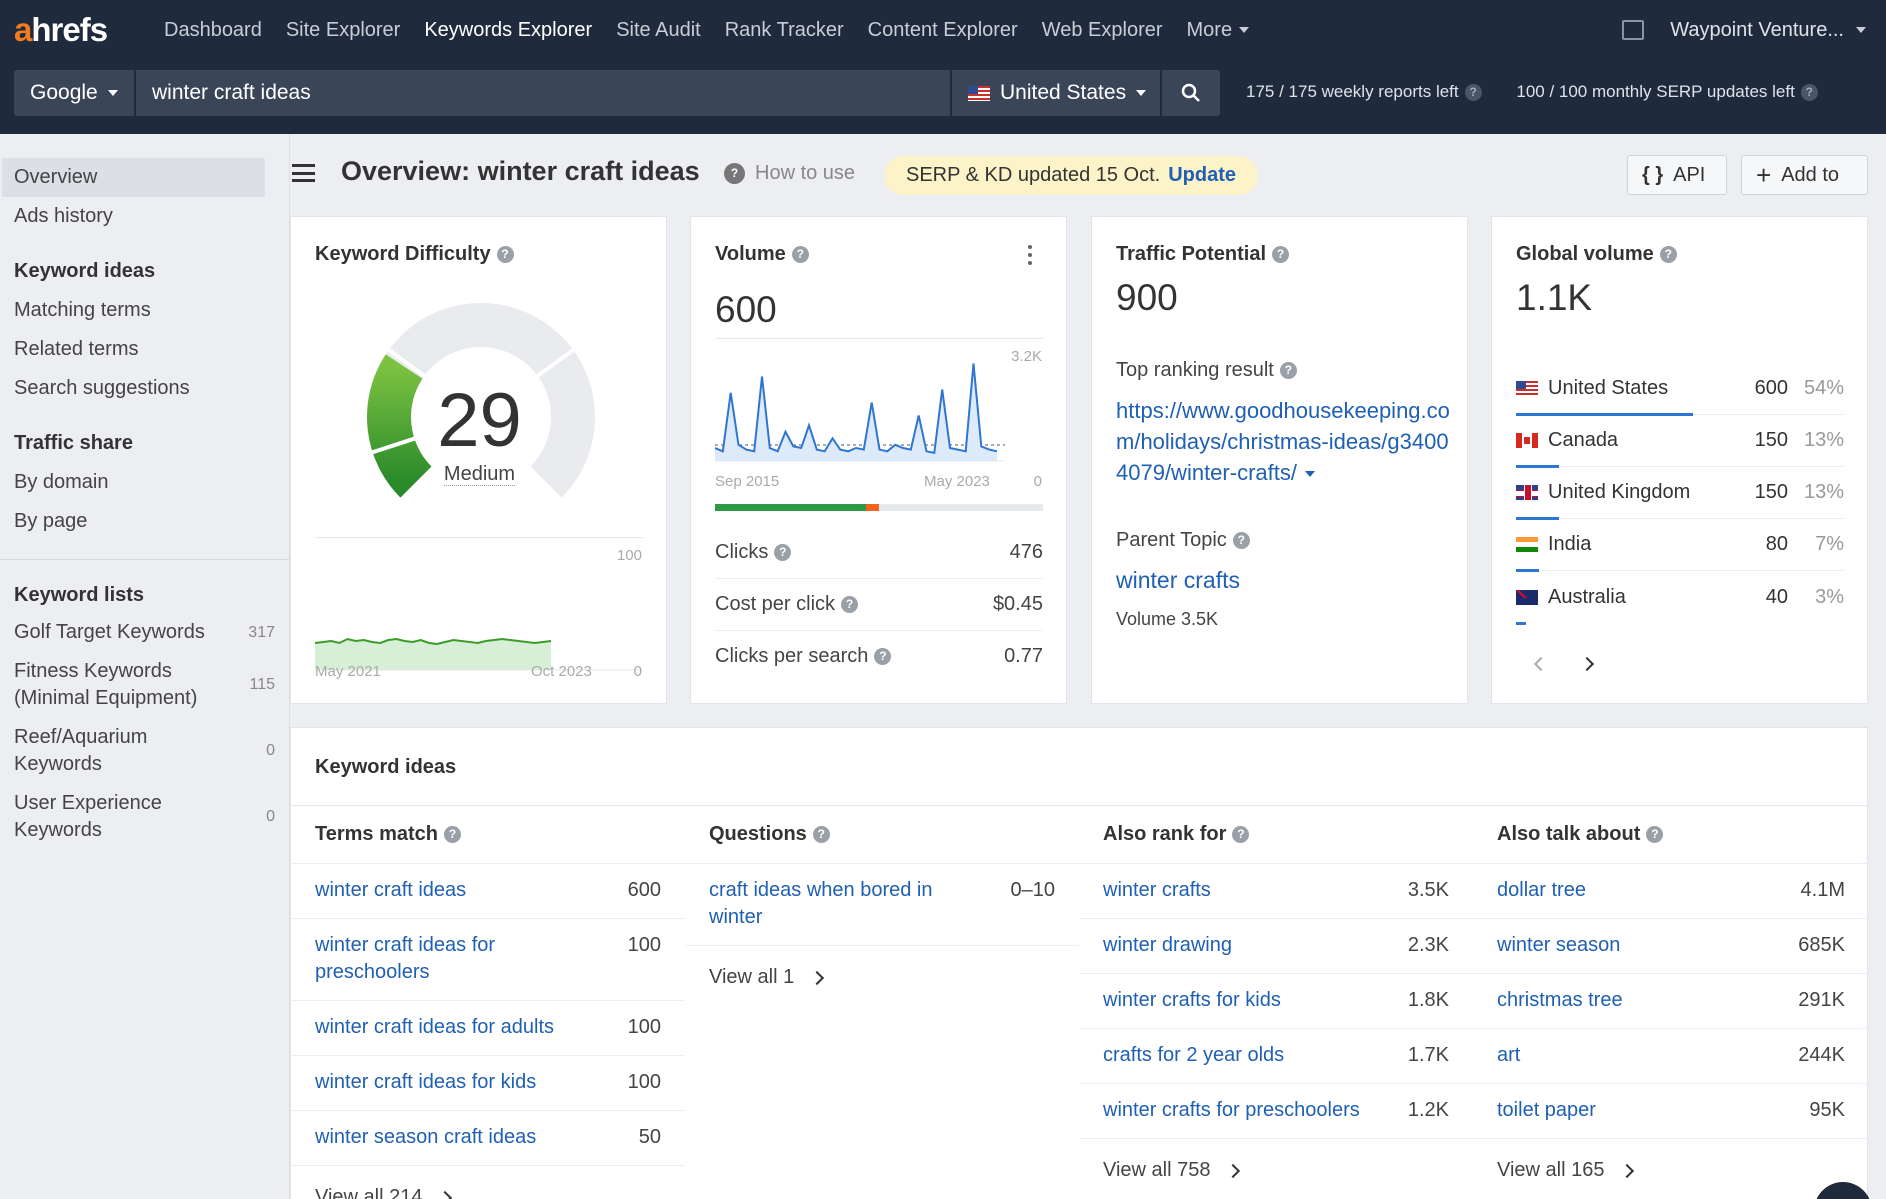 This screenshot has width=1886, height=1199. I want to click on cpc-row: Cost per click$0.45, so click(879, 604).